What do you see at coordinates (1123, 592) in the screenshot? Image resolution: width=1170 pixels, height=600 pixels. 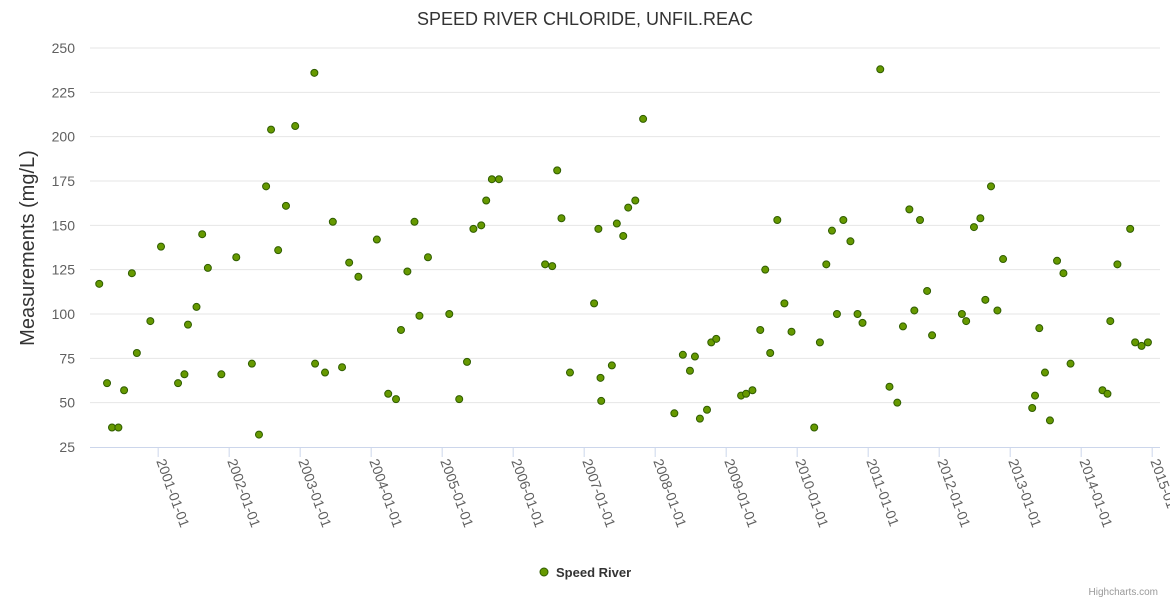 I see `credits-link: Highcharts.com` at bounding box center [1123, 592].